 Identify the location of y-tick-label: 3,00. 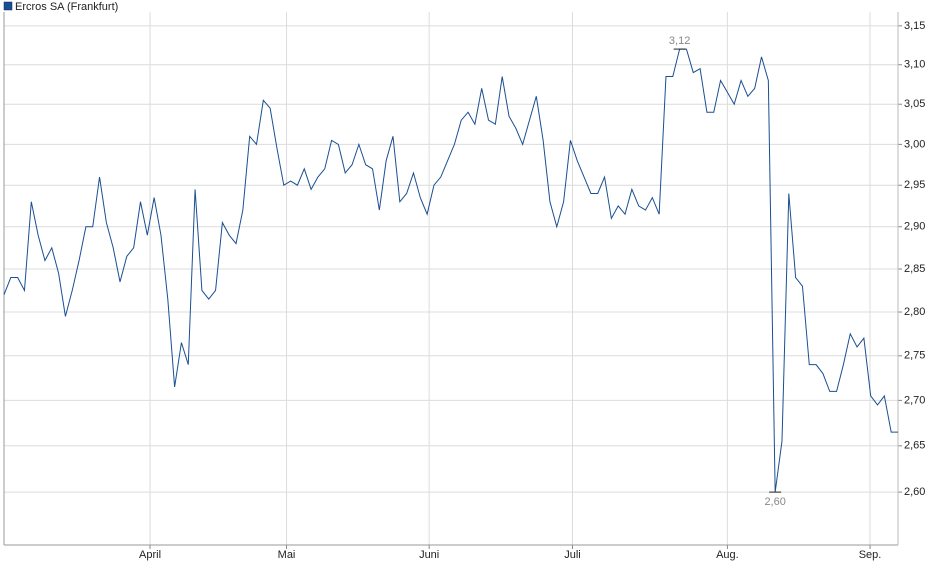
(914, 144).